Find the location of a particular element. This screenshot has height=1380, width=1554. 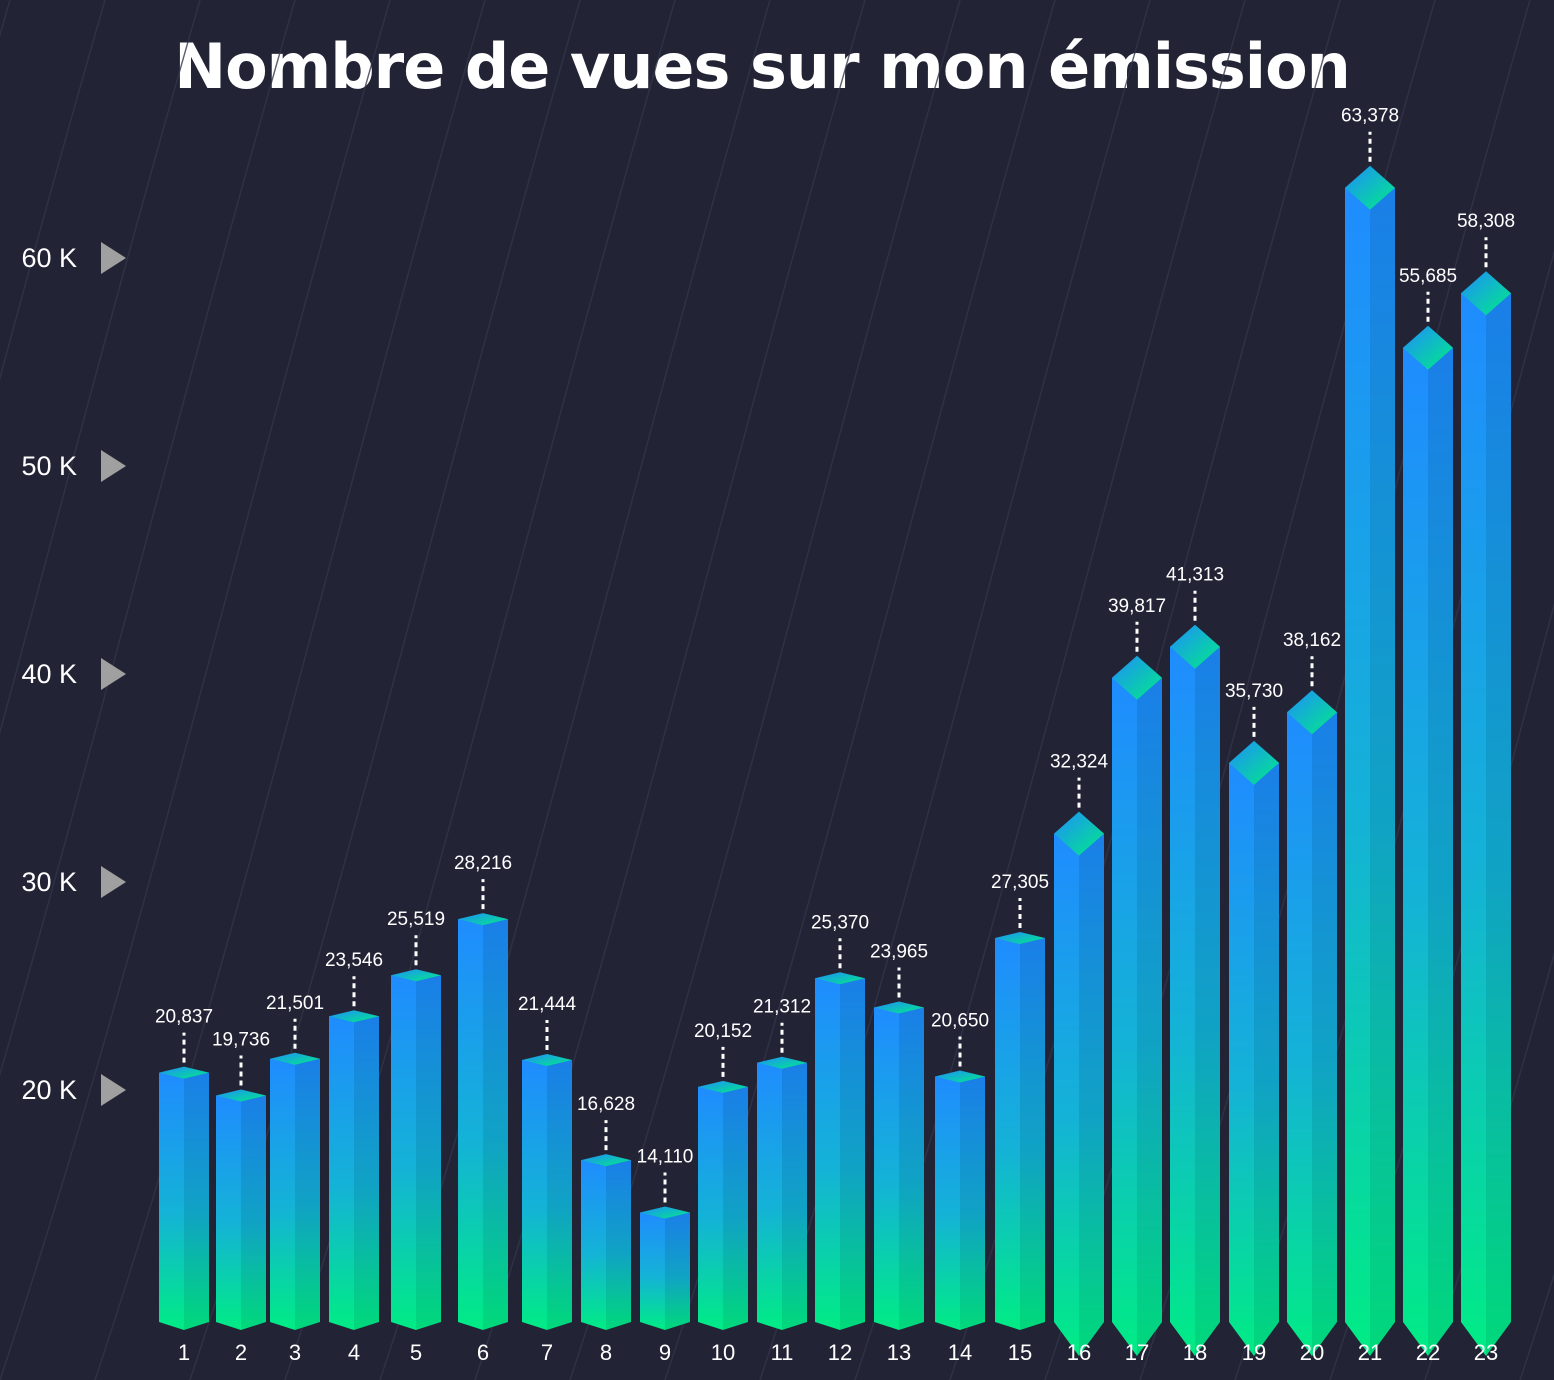

value-label: 16,628 is located at coordinates (606, 1104).